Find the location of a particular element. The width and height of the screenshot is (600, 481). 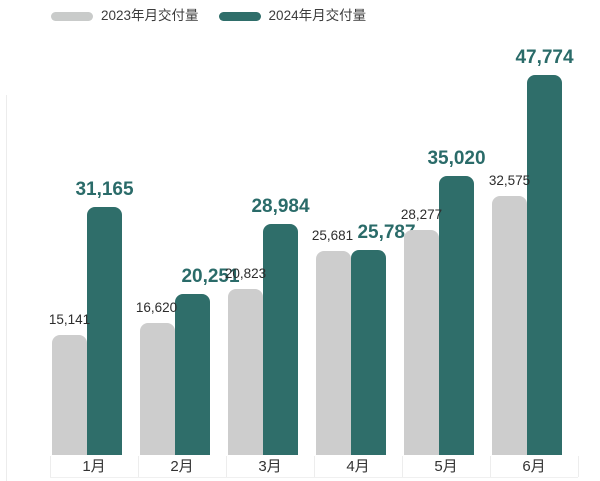

value-label-2023-6: 32,575 is located at coordinates (509, 180).